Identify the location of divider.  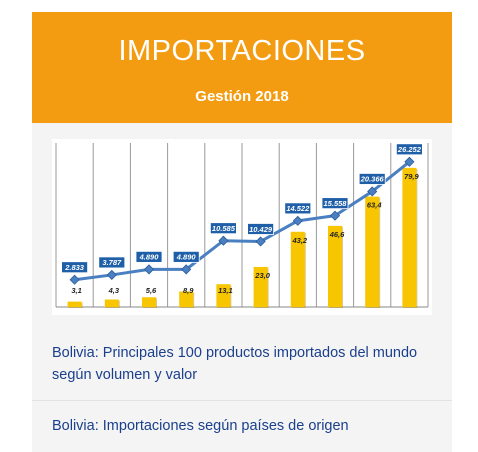
(242, 400).